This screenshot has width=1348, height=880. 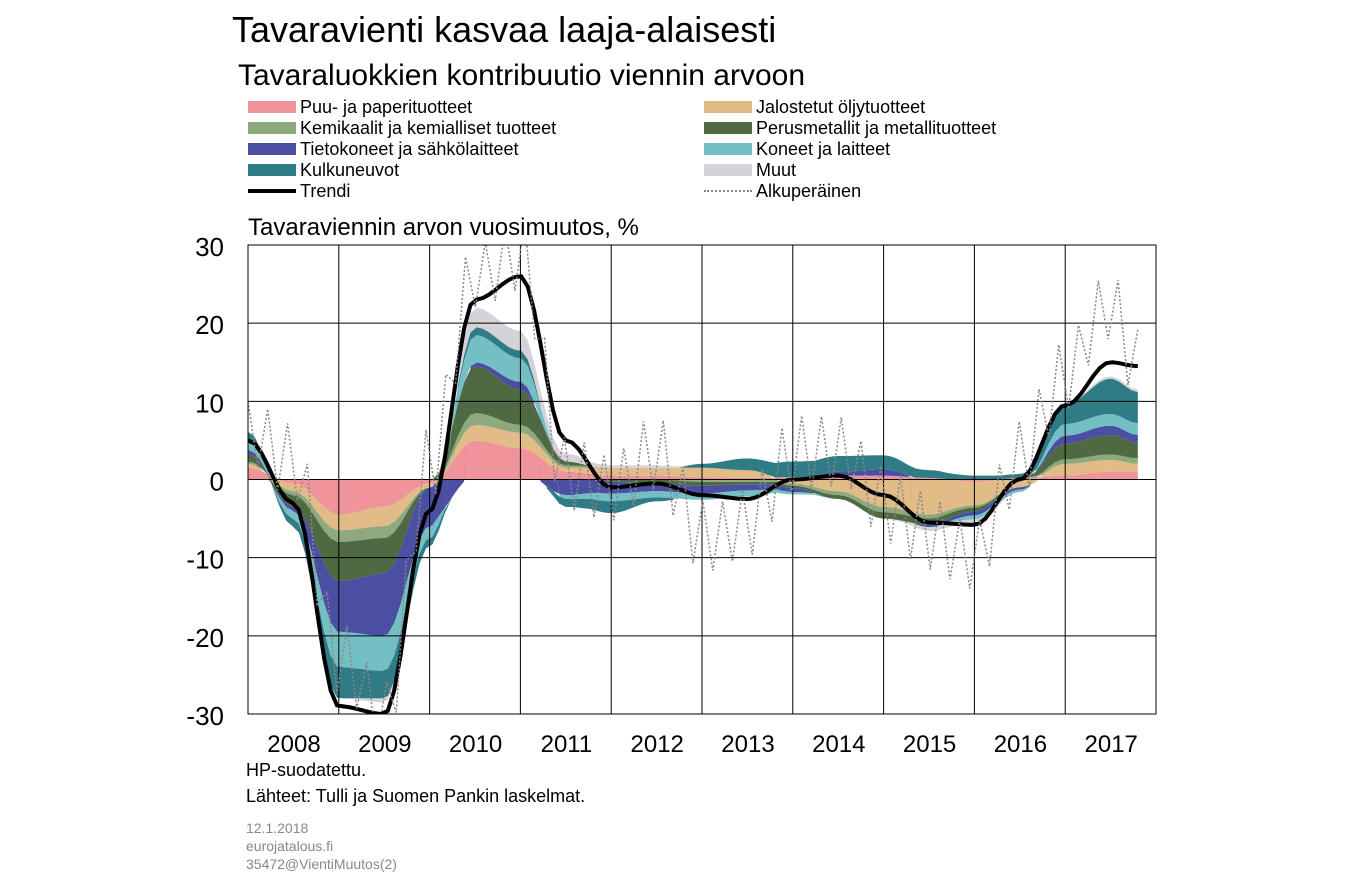 What do you see at coordinates (841, 106) in the screenshot?
I see `legend-label: Jalostetut öljytuotteet` at bounding box center [841, 106].